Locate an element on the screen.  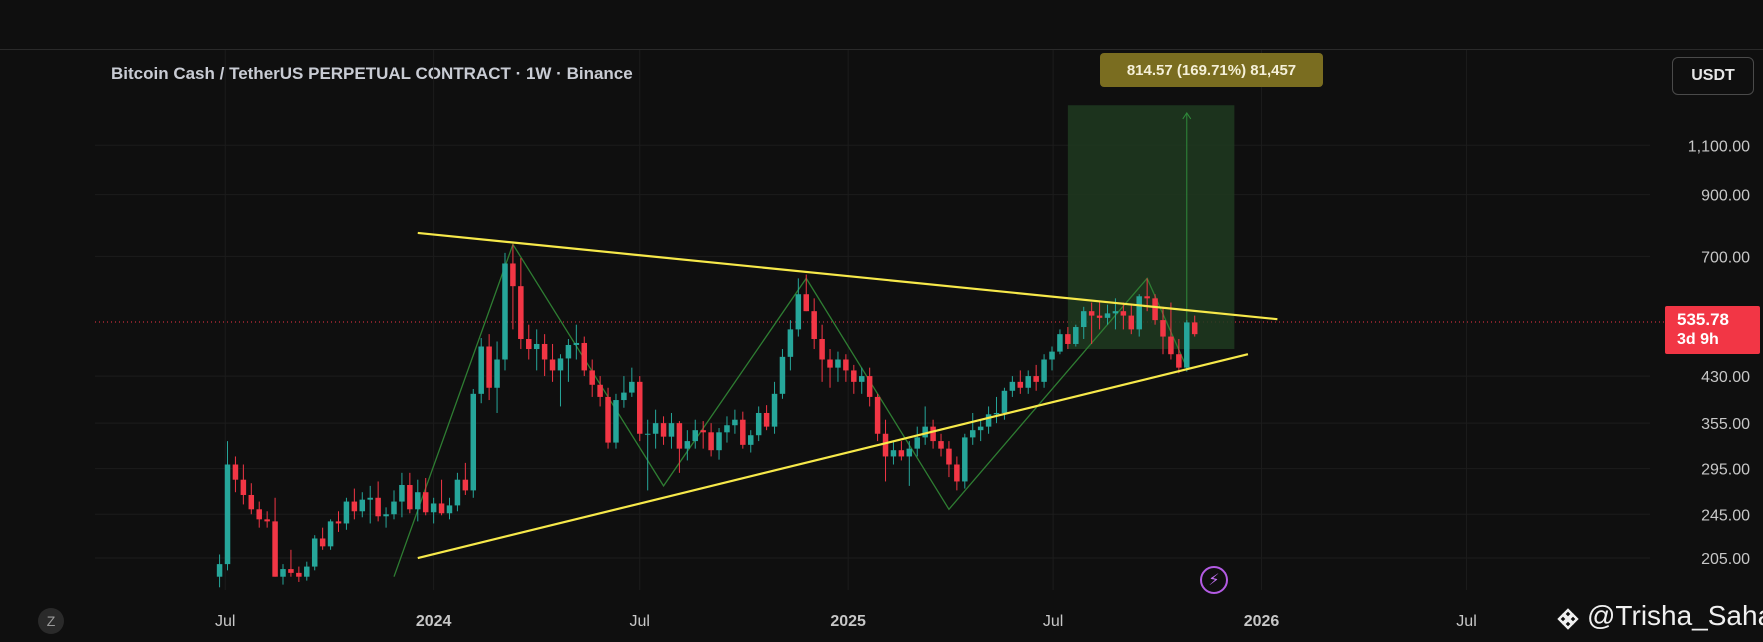
price-tick-label: 295.00 is located at coordinates (1725, 470).